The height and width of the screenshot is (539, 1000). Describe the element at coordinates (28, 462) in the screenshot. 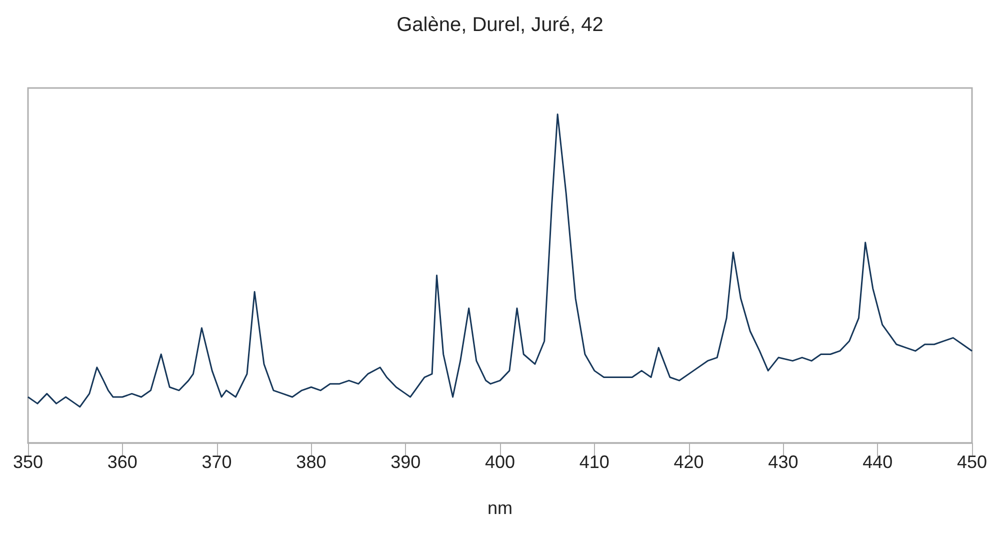

I see `x-tick-label: 350` at that location.